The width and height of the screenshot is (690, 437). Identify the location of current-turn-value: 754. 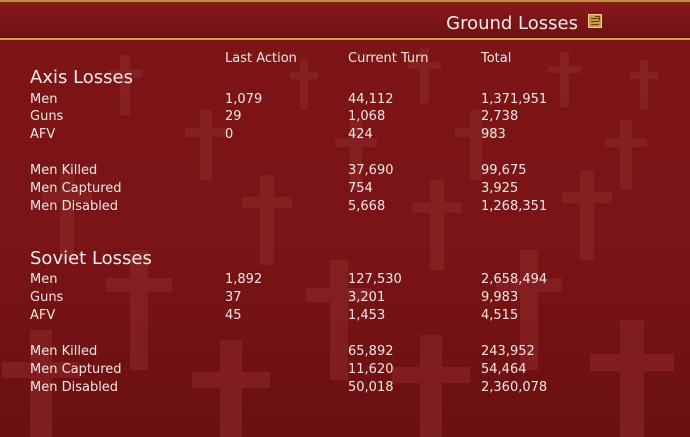
(360, 188).